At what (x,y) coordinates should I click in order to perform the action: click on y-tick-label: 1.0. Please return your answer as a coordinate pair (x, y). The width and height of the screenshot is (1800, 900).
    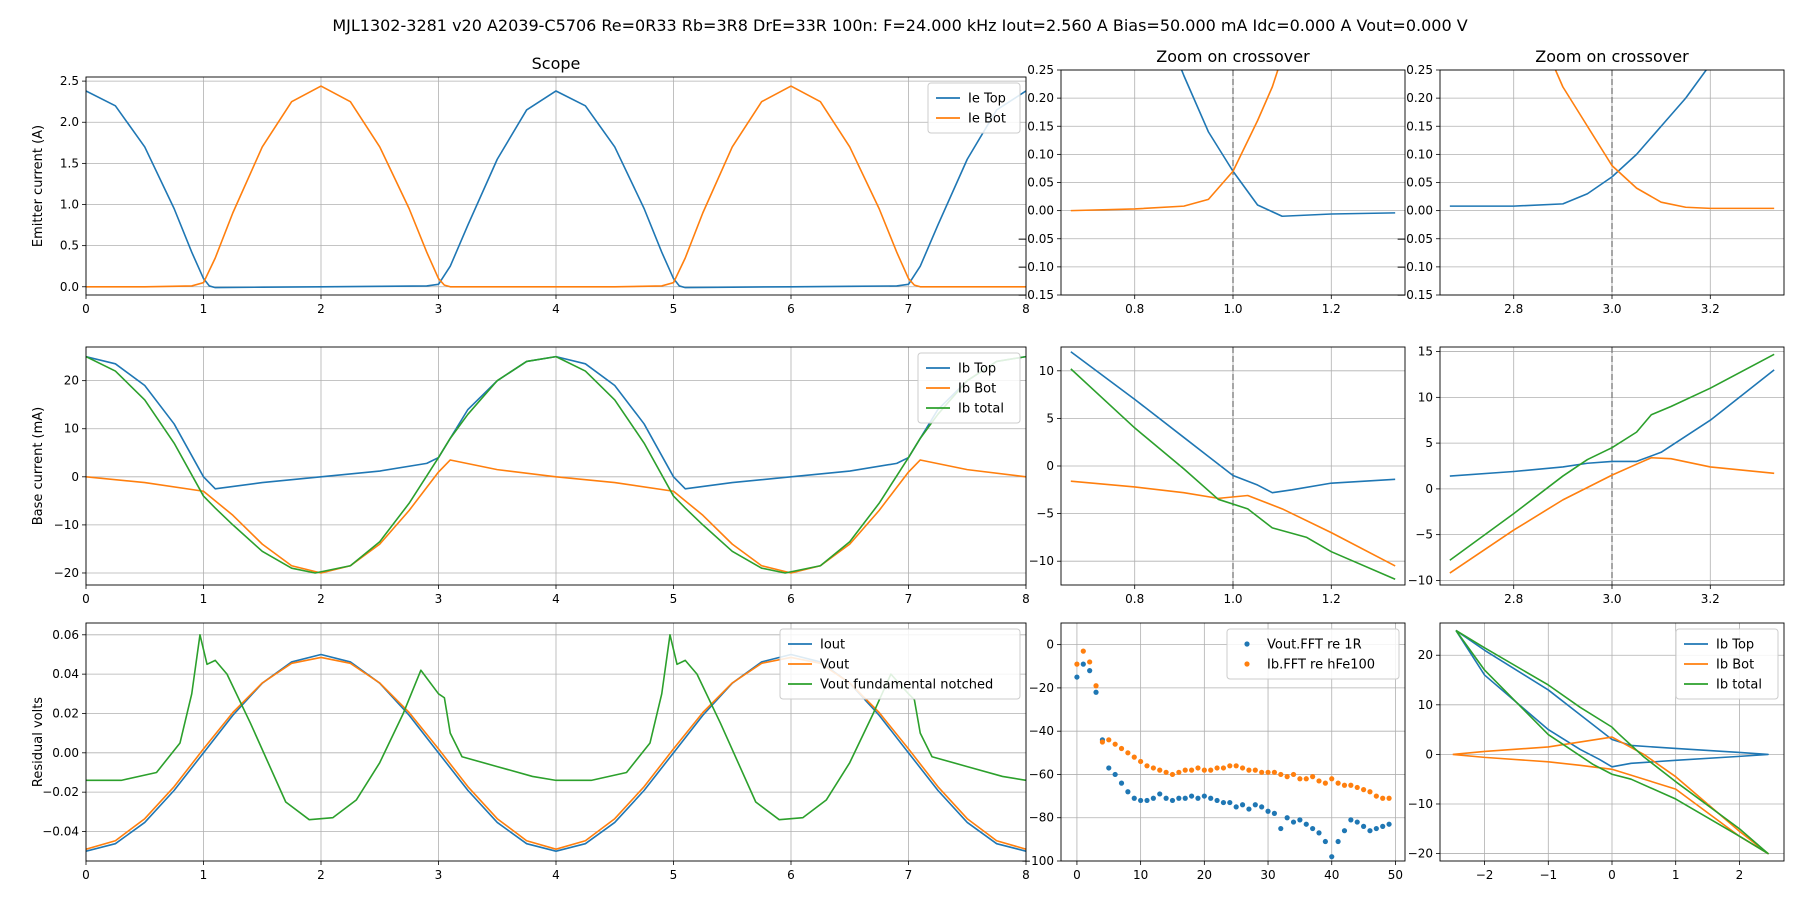
    Looking at the image, I should click on (69, 205).